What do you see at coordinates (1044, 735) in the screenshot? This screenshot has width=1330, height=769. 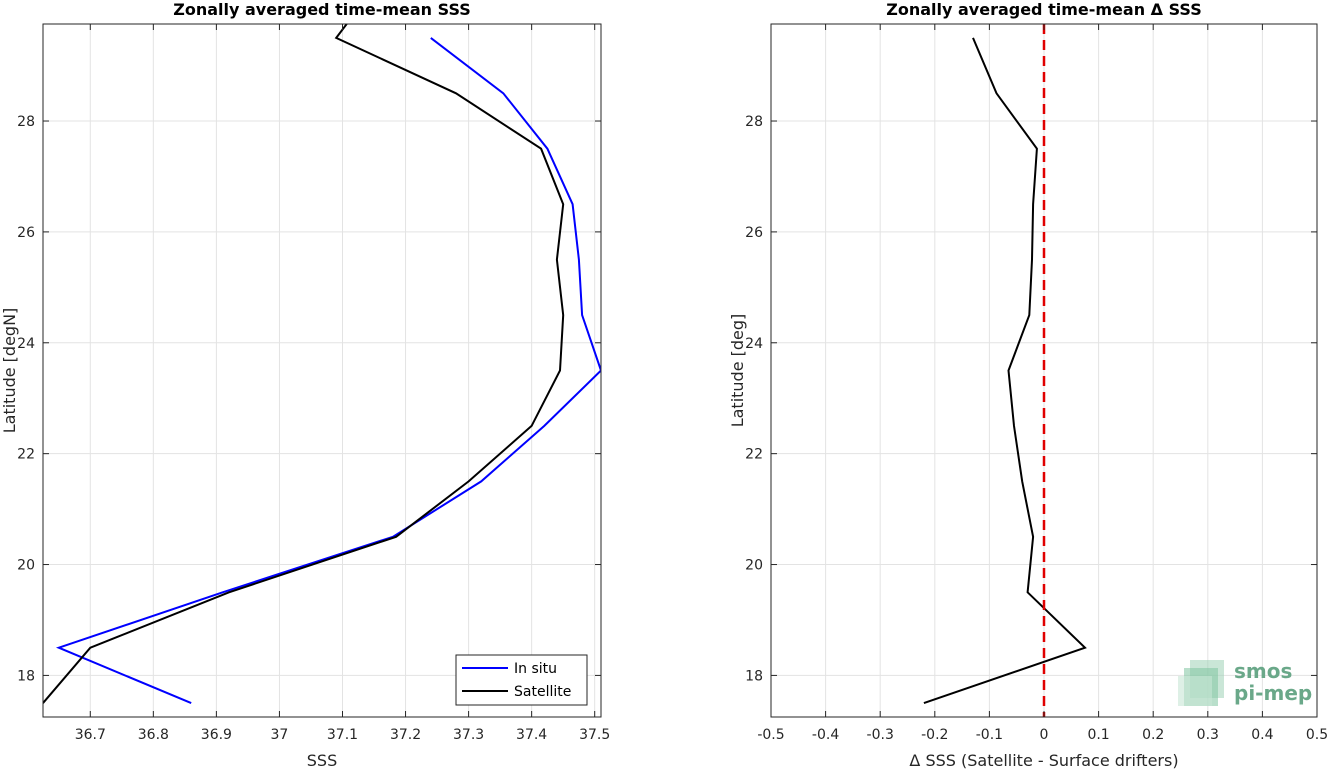 I see `x-tick-label: 0` at bounding box center [1044, 735].